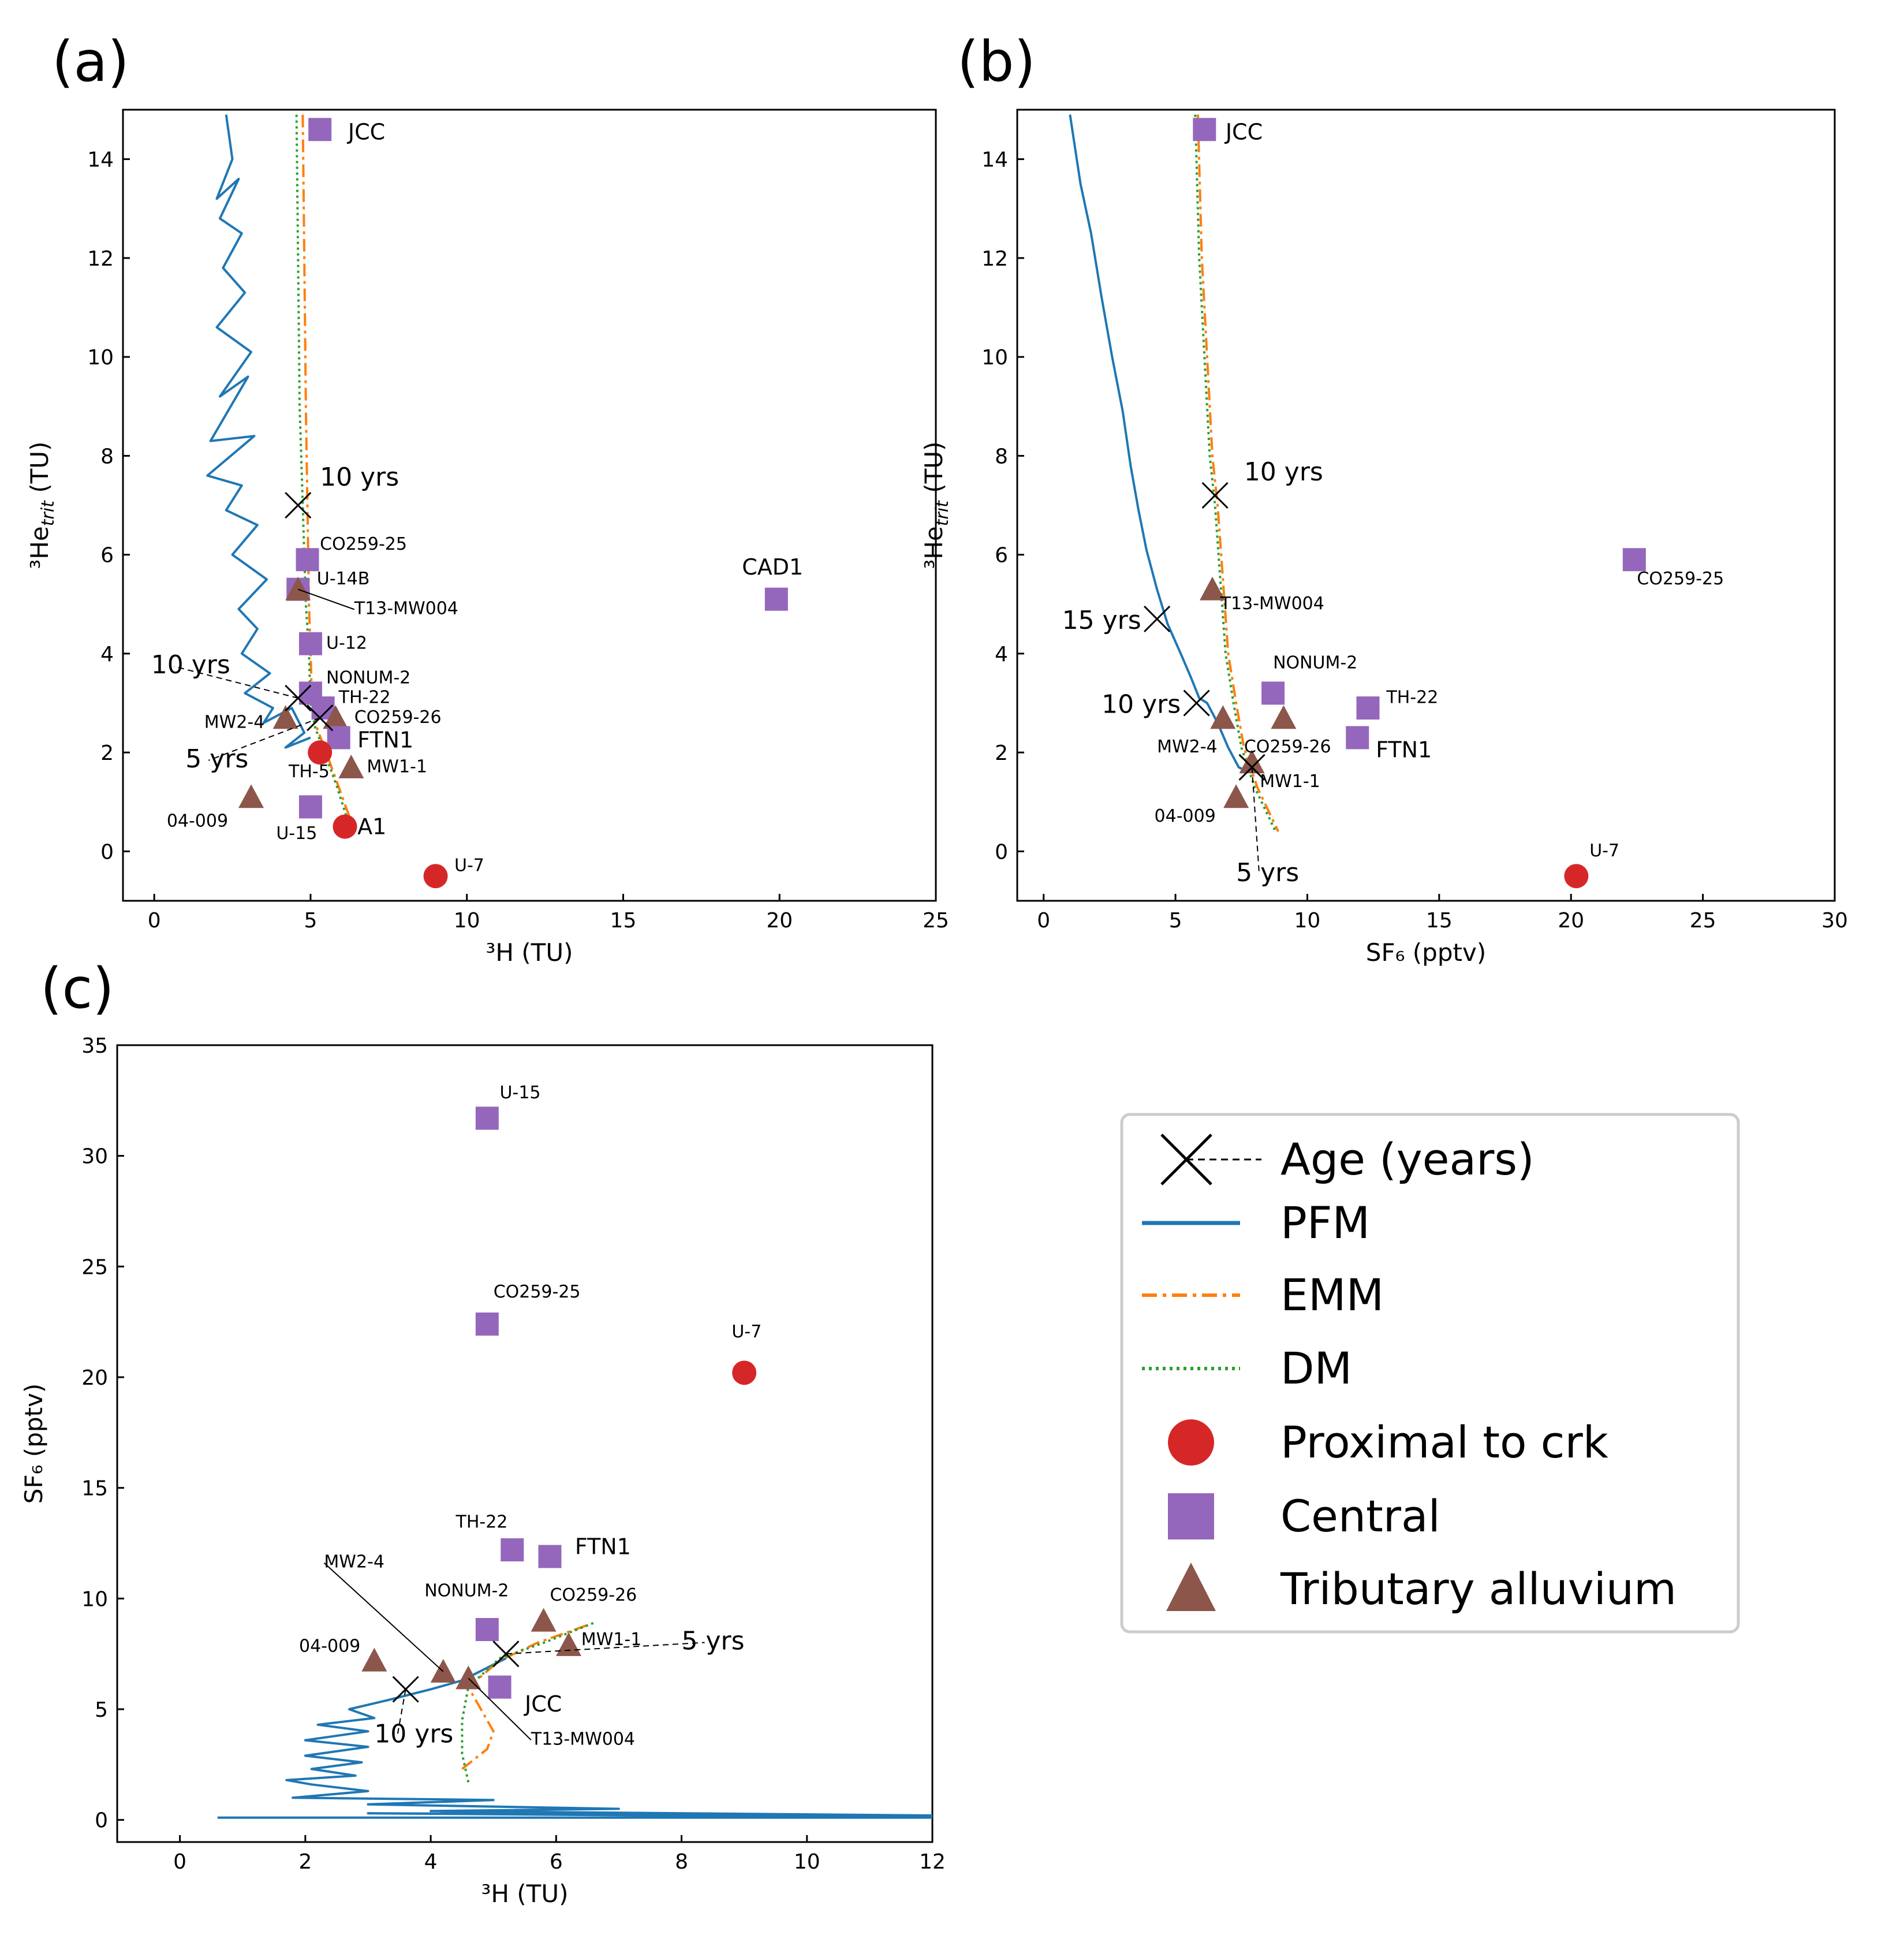 The height and width of the screenshot is (1935, 1904). What do you see at coordinates (1316, 1368) in the screenshot?
I see `legend-label-dm: DM` at bounding box center [1316, 1368].